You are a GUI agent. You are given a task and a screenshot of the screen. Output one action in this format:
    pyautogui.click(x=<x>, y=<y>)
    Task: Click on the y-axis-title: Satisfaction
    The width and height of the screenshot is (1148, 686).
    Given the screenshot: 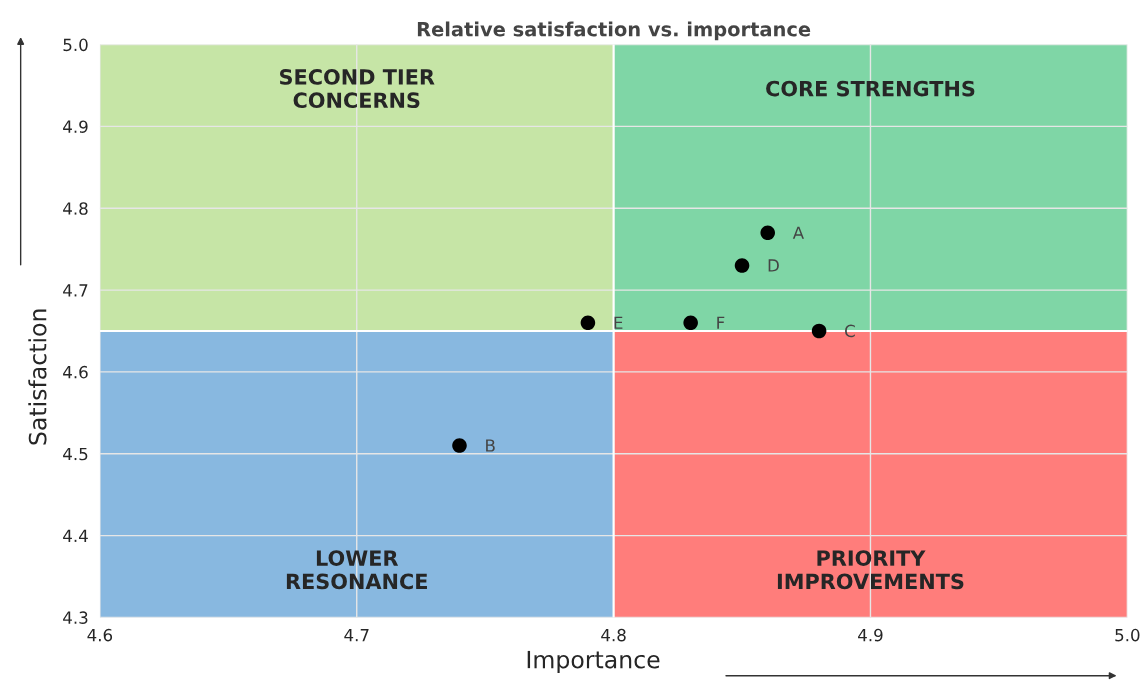 What is the action you would take?
    pyautogui.click(x=37, y=377)
    